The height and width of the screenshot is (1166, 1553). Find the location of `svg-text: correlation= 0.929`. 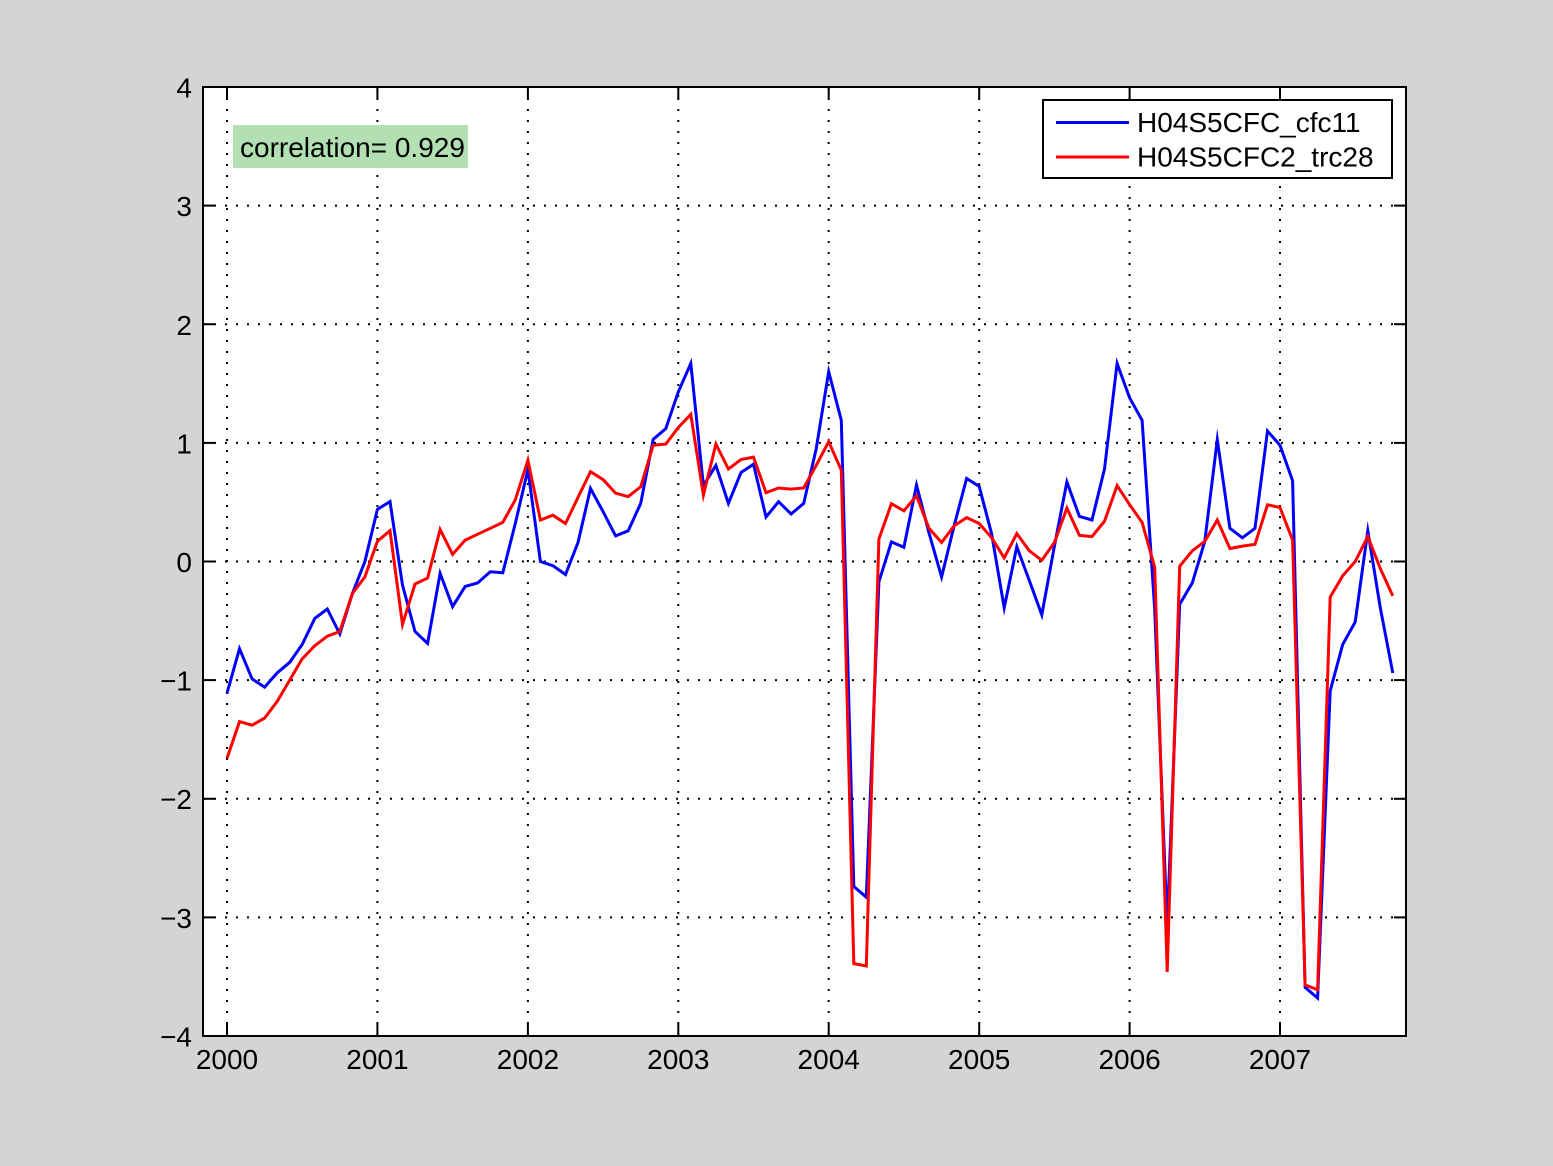

svg-text: correlation= 0.929 is located at coordinates (352, 147).